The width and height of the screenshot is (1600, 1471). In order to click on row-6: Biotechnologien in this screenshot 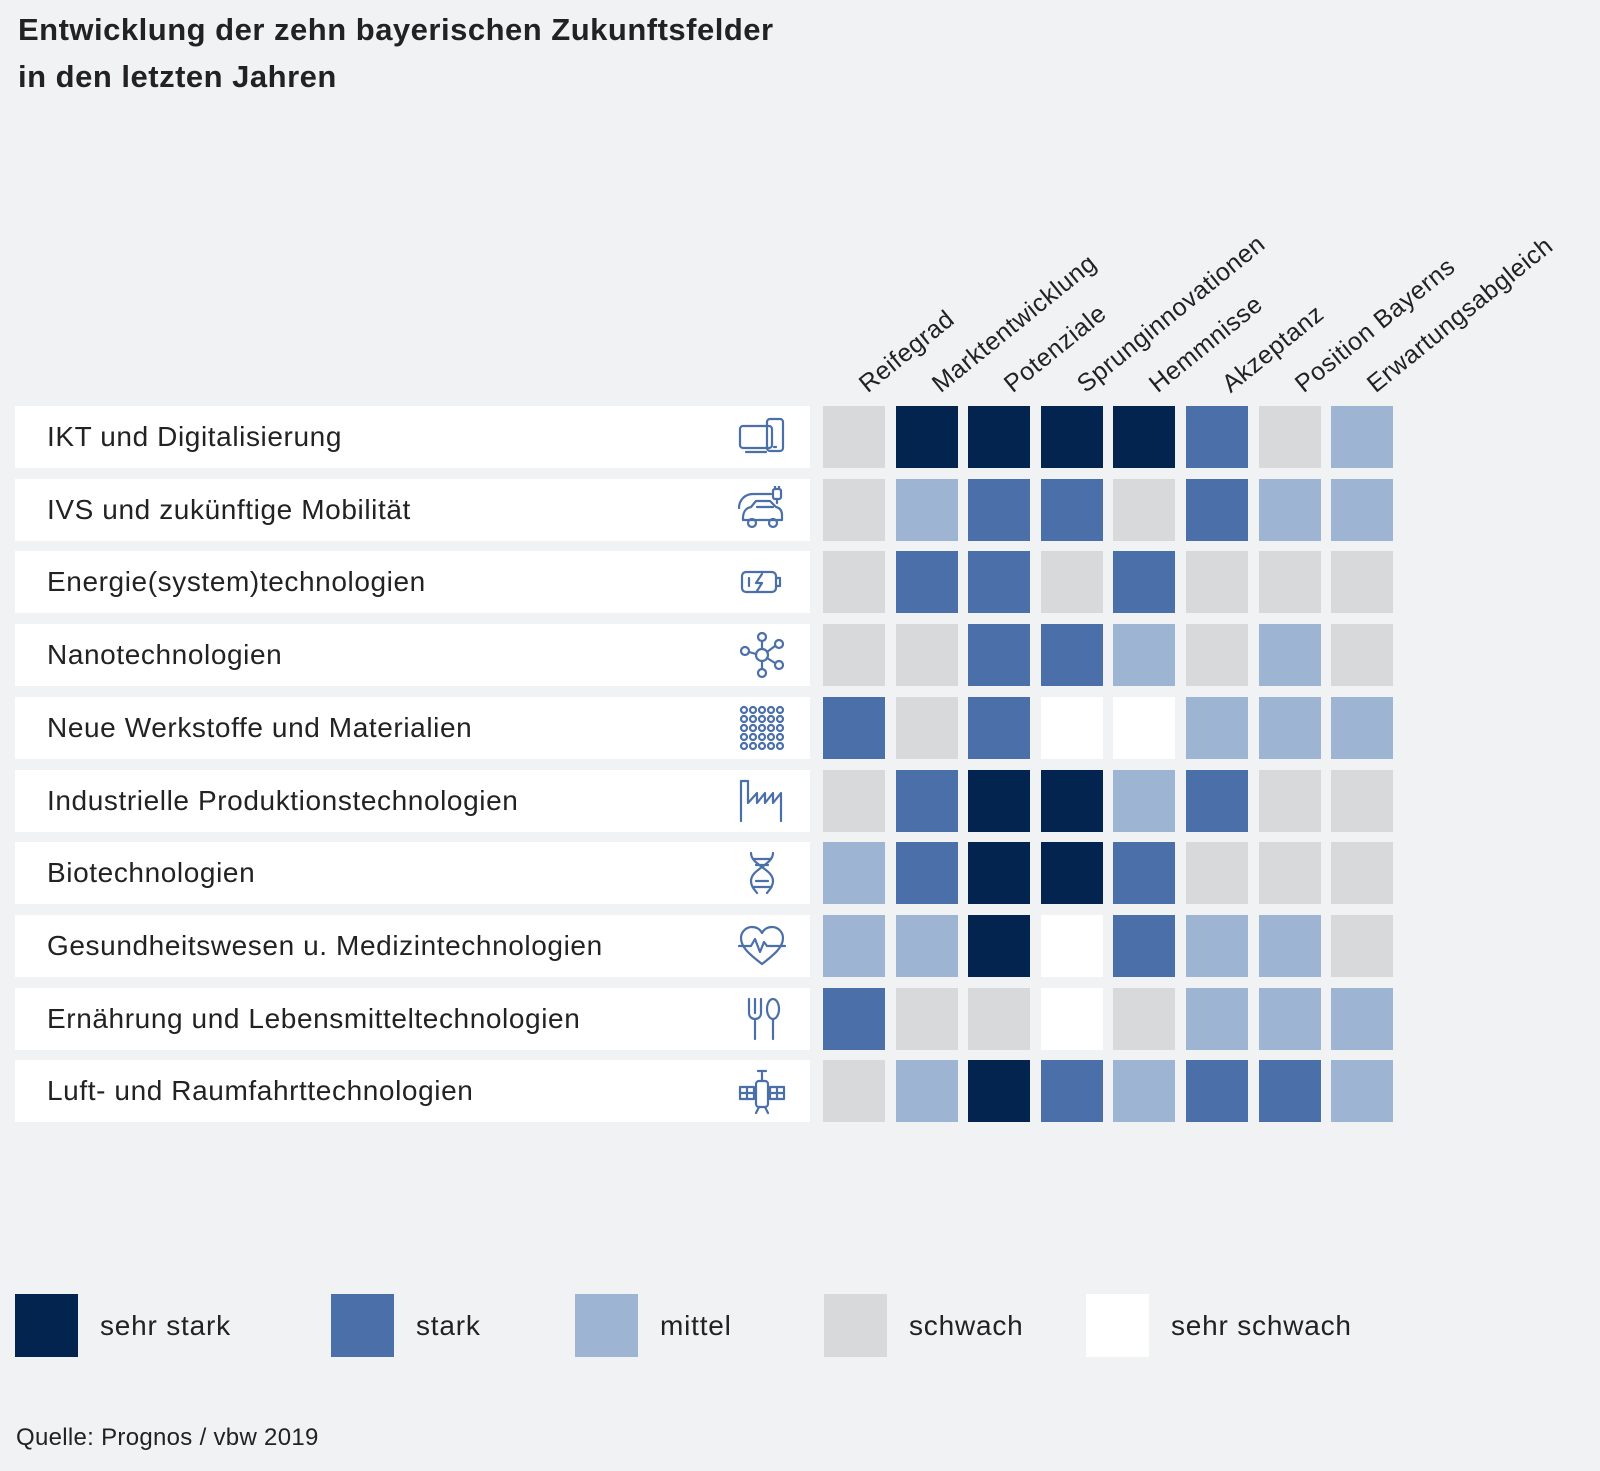, I will do `click(412, 873)`.